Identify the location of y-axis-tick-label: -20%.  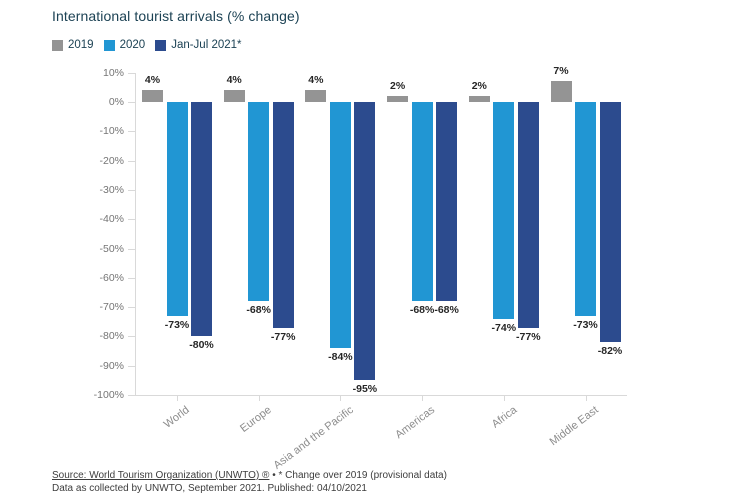
(111, 160).